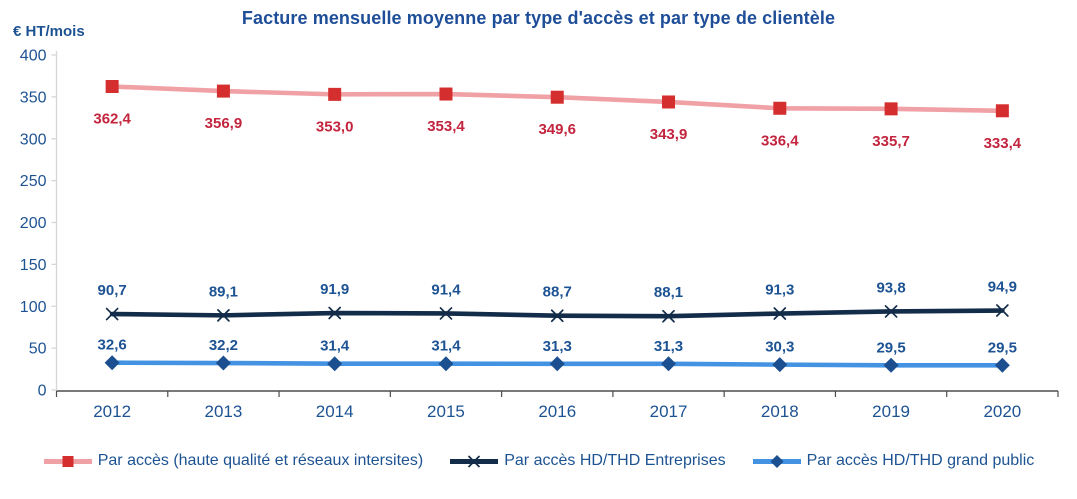  I want to click on y-tick-label: 300, so click(33, 139).